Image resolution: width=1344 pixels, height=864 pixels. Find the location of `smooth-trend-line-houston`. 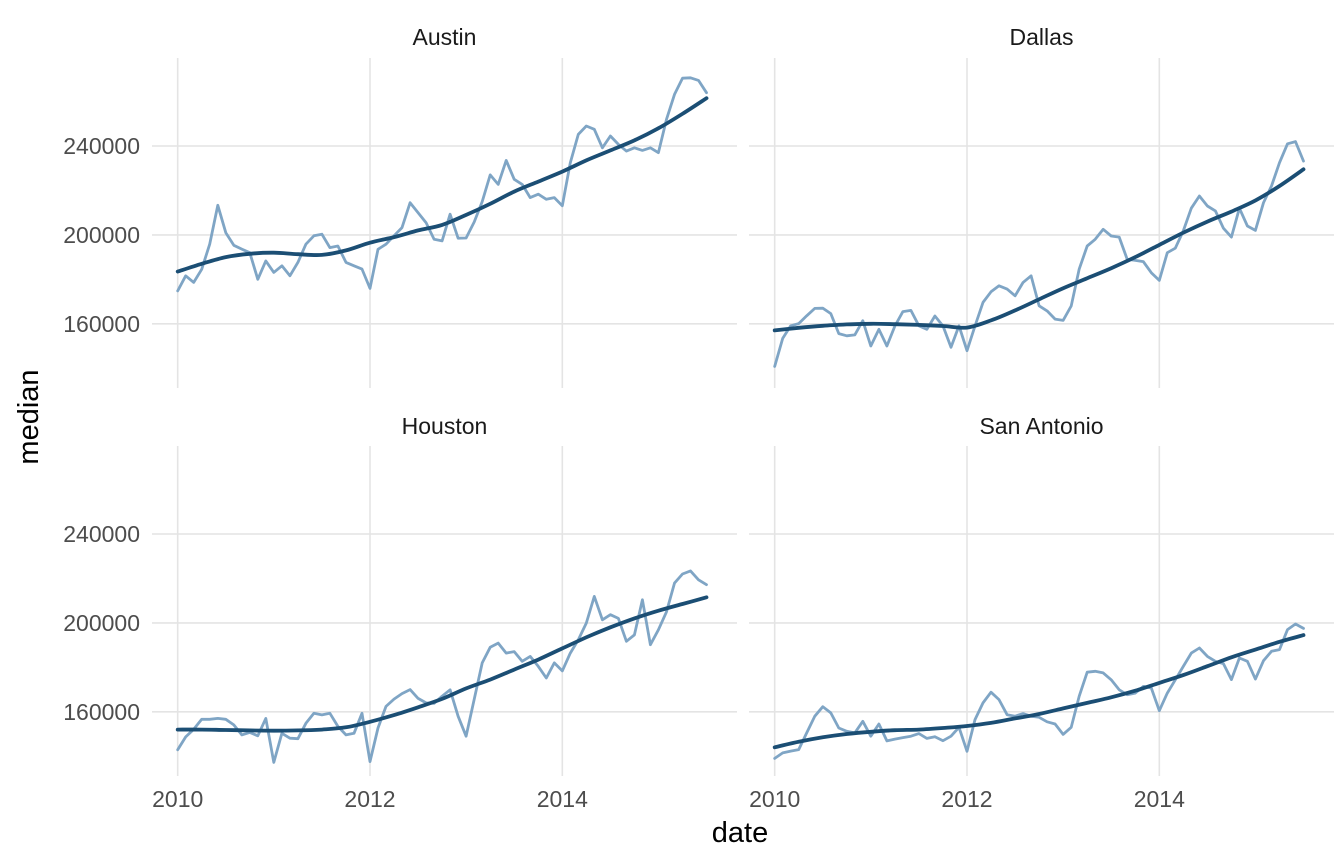

smooth-trend-line-houston is located at coordinates (442, 664).